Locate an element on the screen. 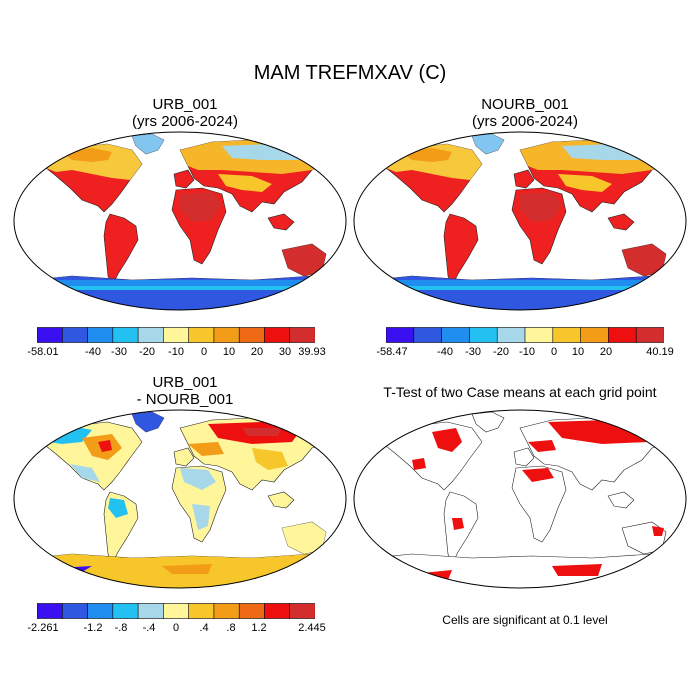  map-nourb is located at coordinates (520, 221).